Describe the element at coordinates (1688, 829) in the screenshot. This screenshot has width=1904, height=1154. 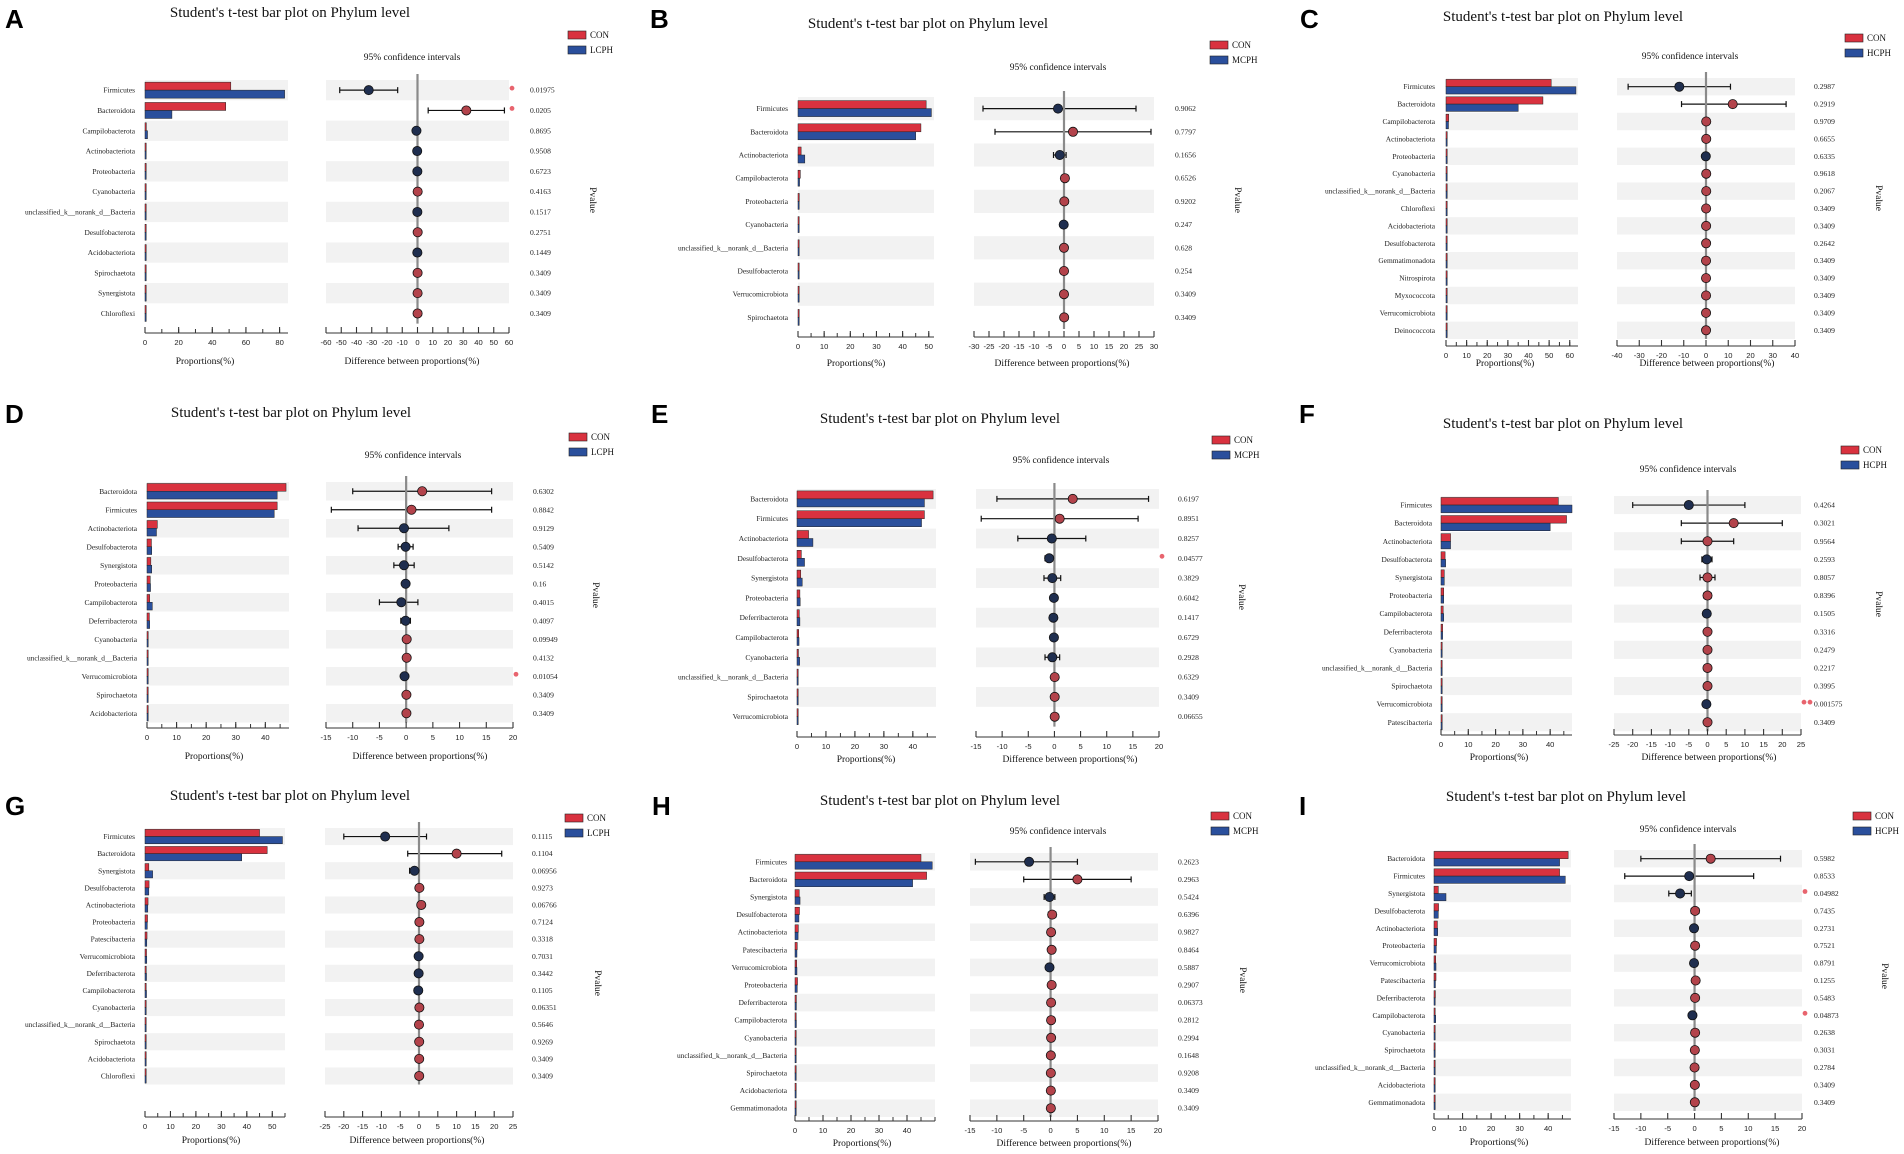
I see `ci-label: 95% confidence intervals` at that location.